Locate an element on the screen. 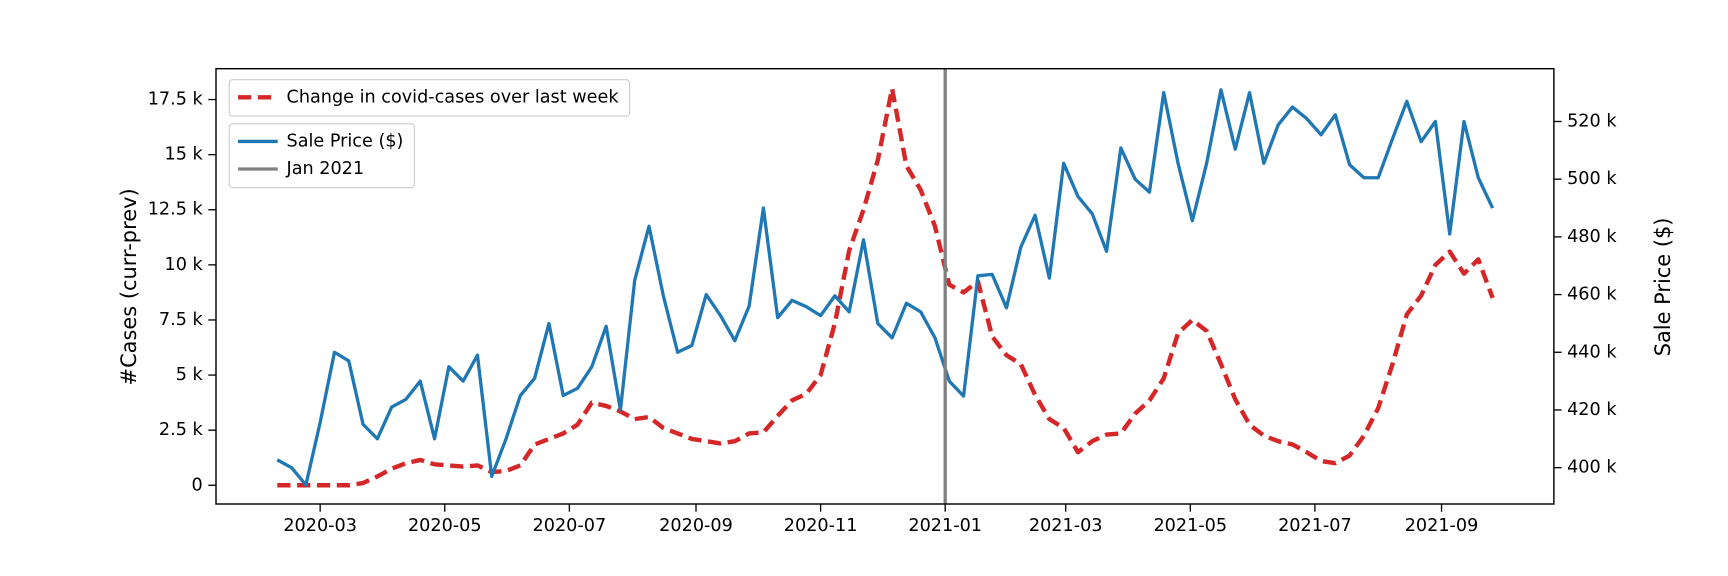  legend-label: Jan 2021 is located at coordinates (325, 169).